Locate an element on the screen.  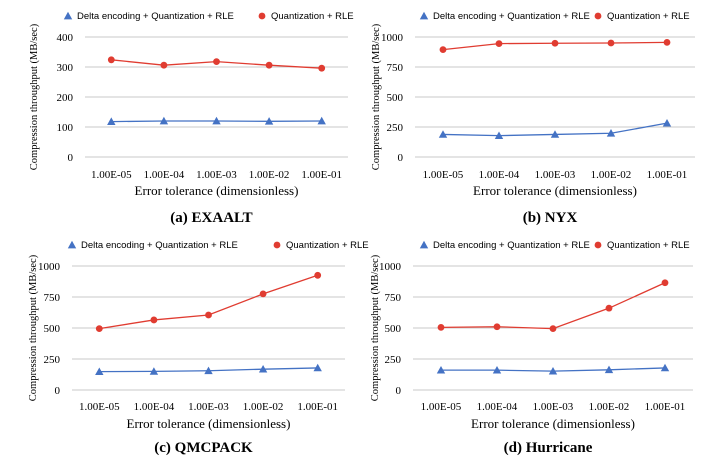
y-tick-label: 400 is located at coordinates (65, 38).